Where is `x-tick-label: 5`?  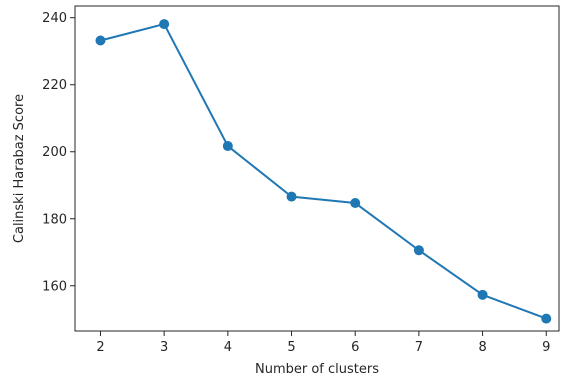
x-tick-label: 5 is located at coordinates (291, 347).